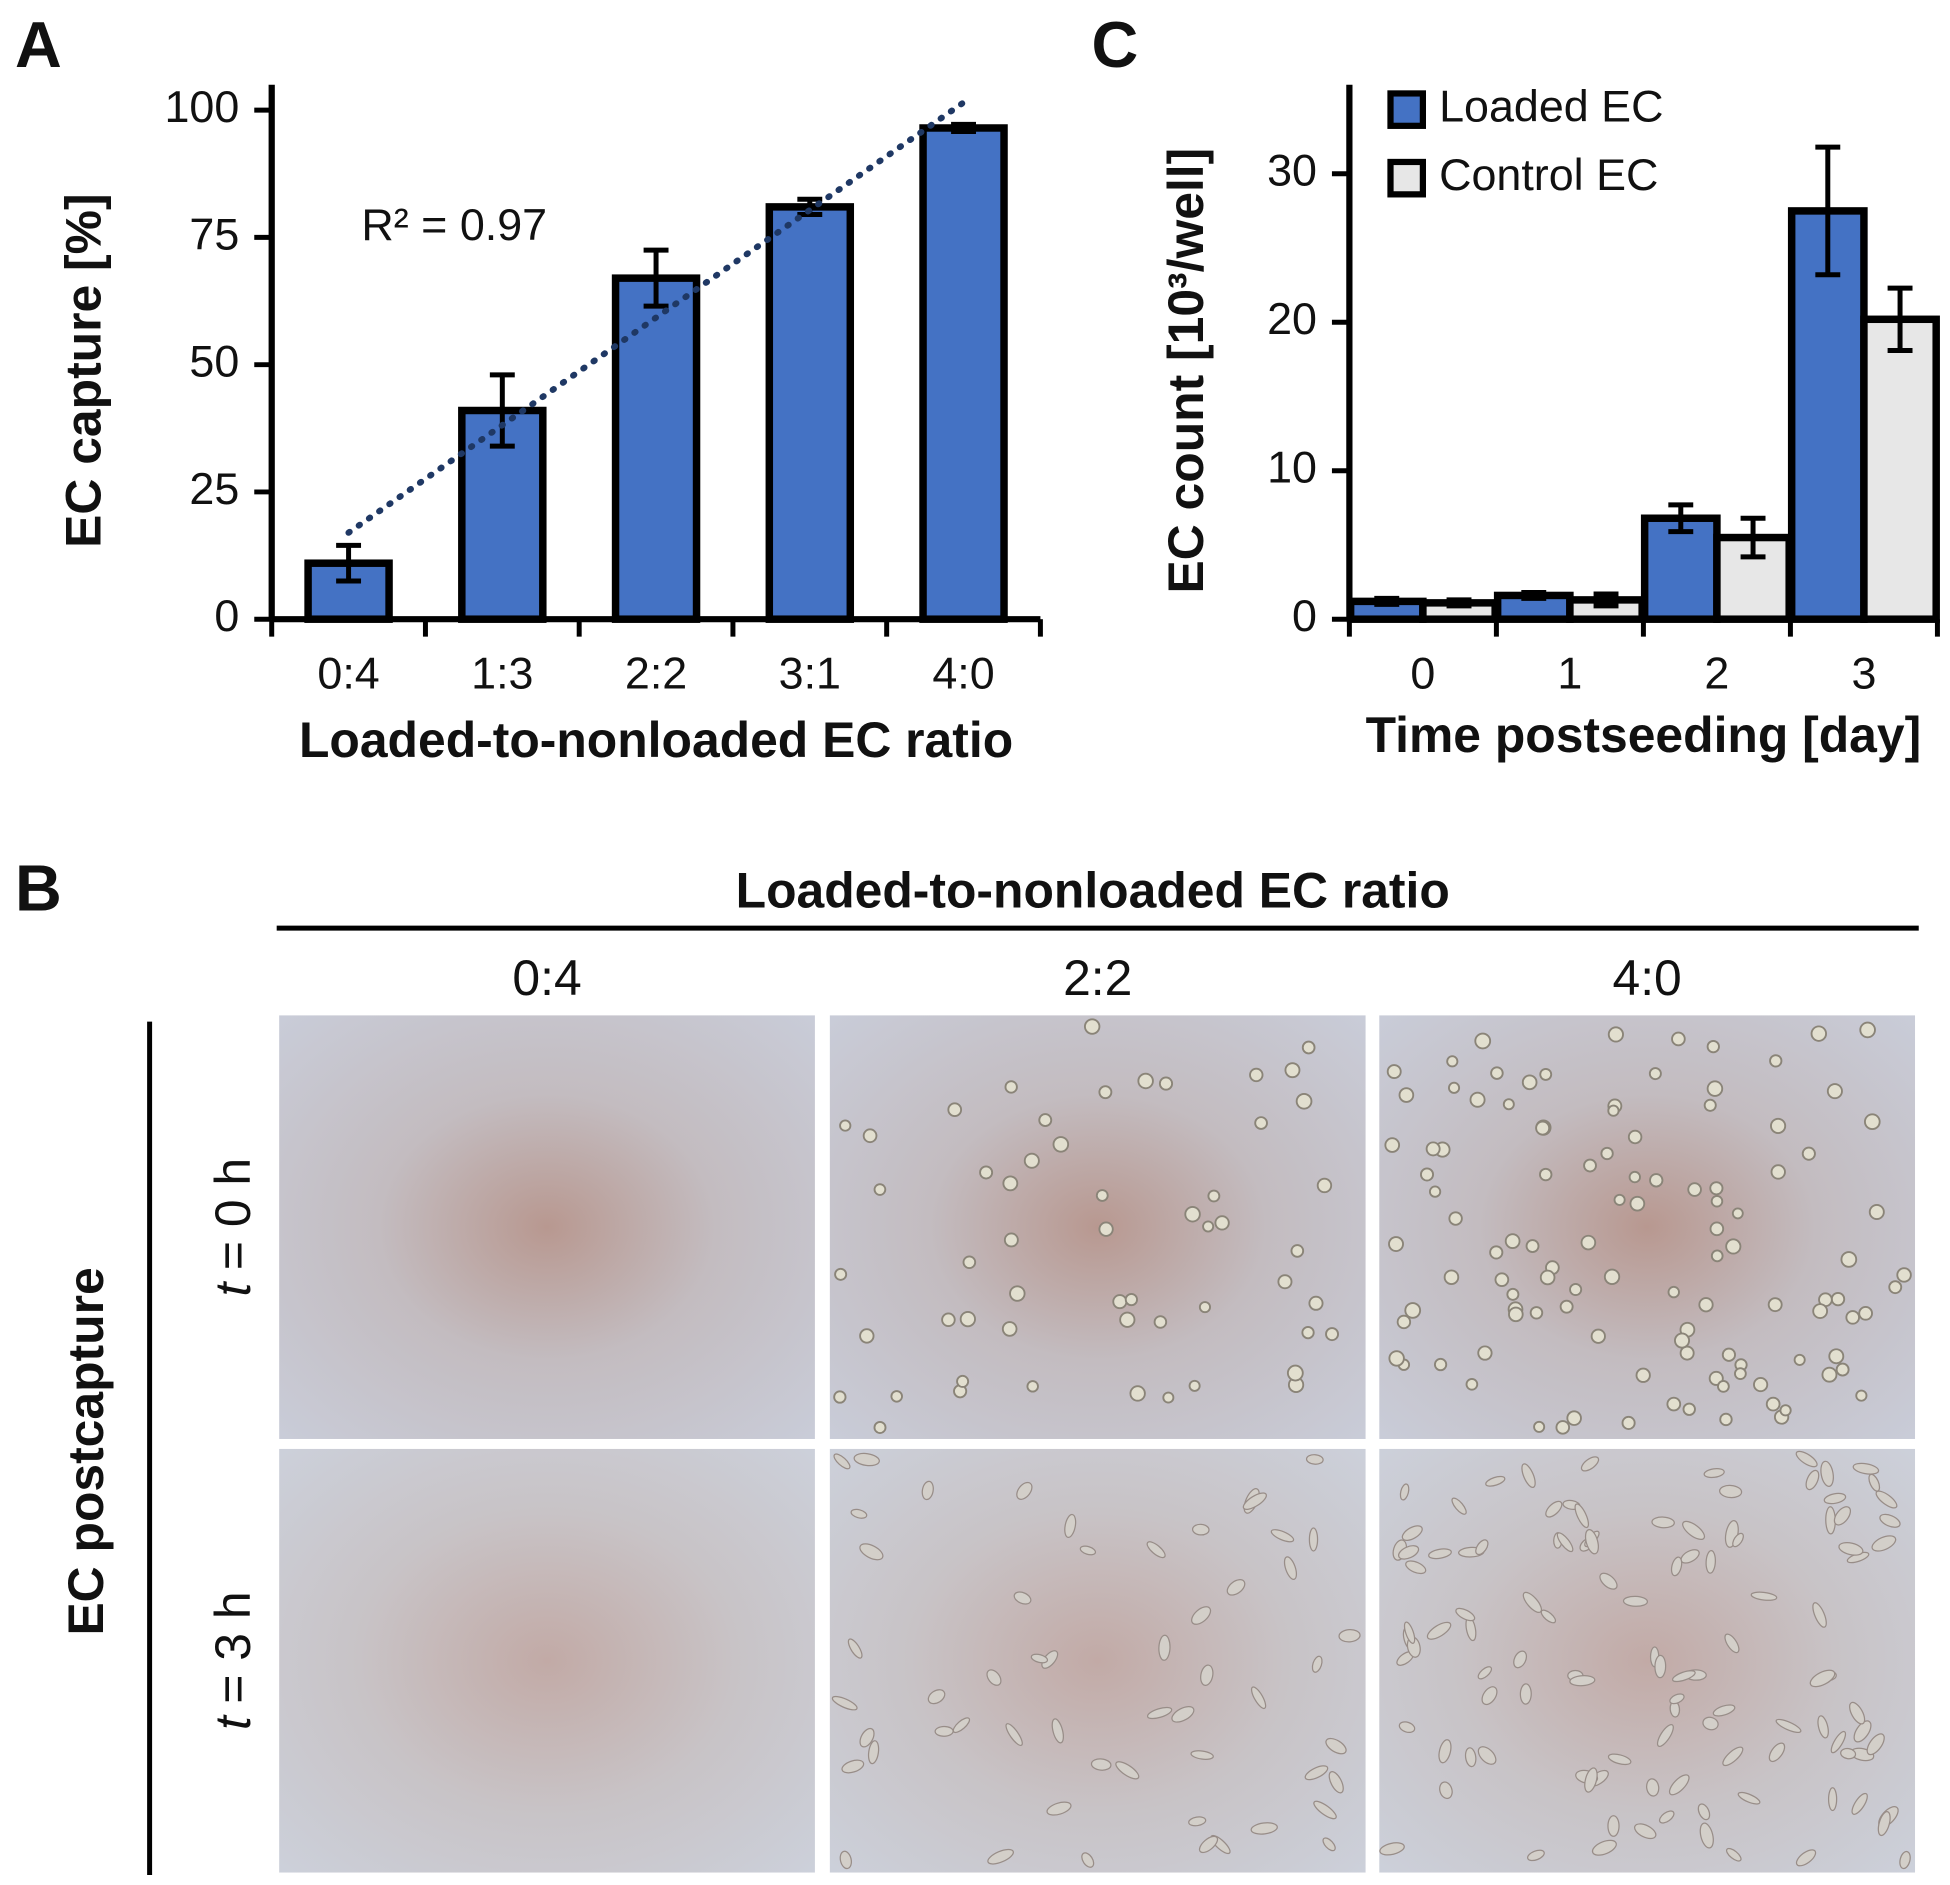 The image size is (1950, 1885). I want to click on x-tick-label: 2, so click(1716, 672).